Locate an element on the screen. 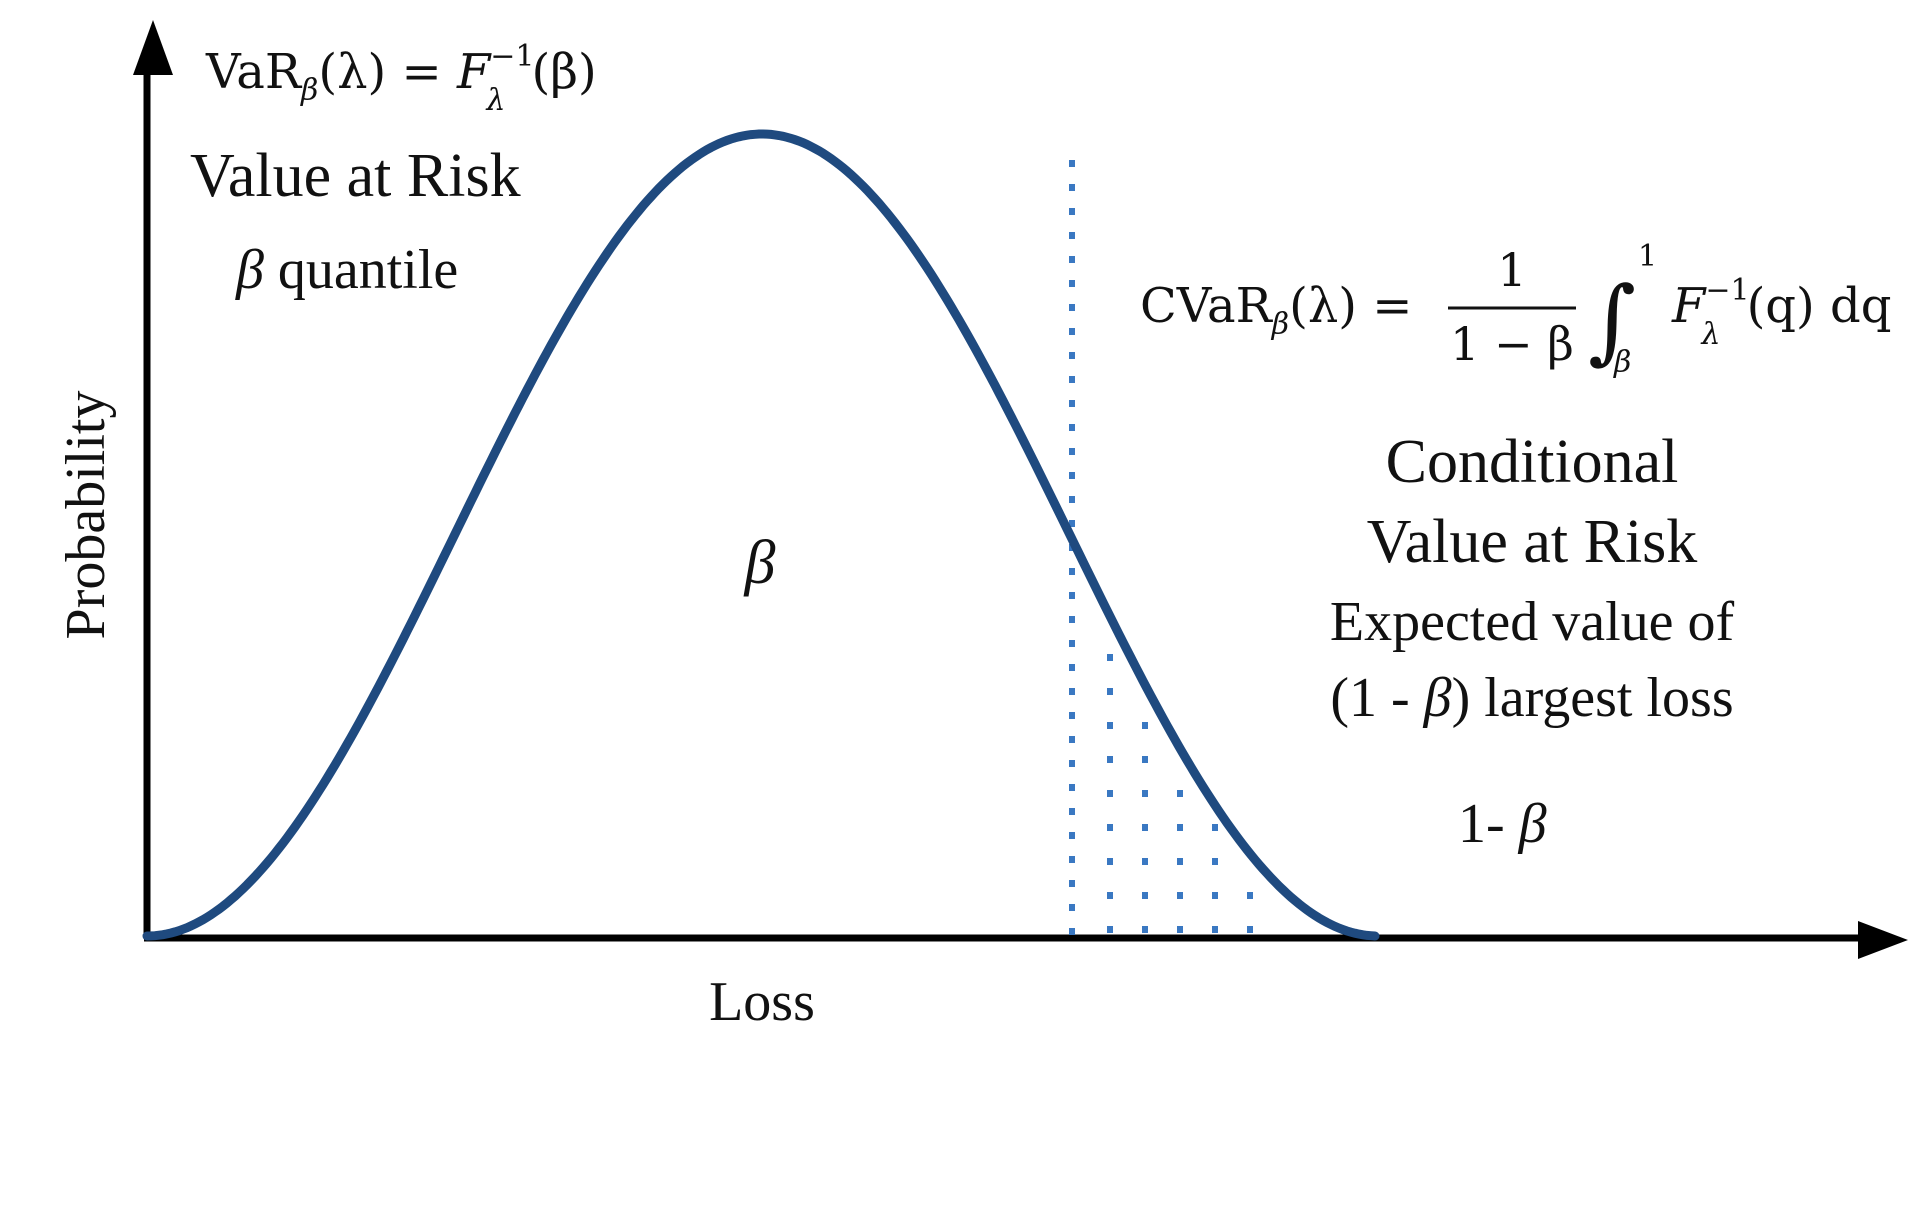  cvar-integral-upper: 1 is located at coordinates (1647, 256).